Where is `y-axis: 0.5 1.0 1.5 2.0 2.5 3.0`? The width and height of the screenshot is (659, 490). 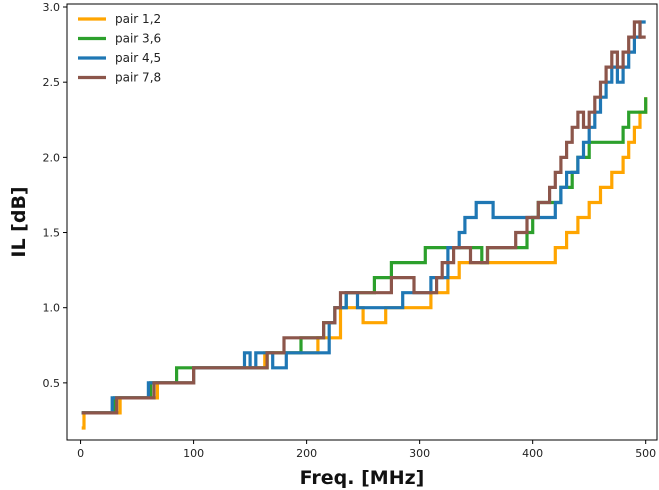 y-axis: 0.5 1.0 1.5 2.0 2.5 3.0 is located at coordinates (55, 195).